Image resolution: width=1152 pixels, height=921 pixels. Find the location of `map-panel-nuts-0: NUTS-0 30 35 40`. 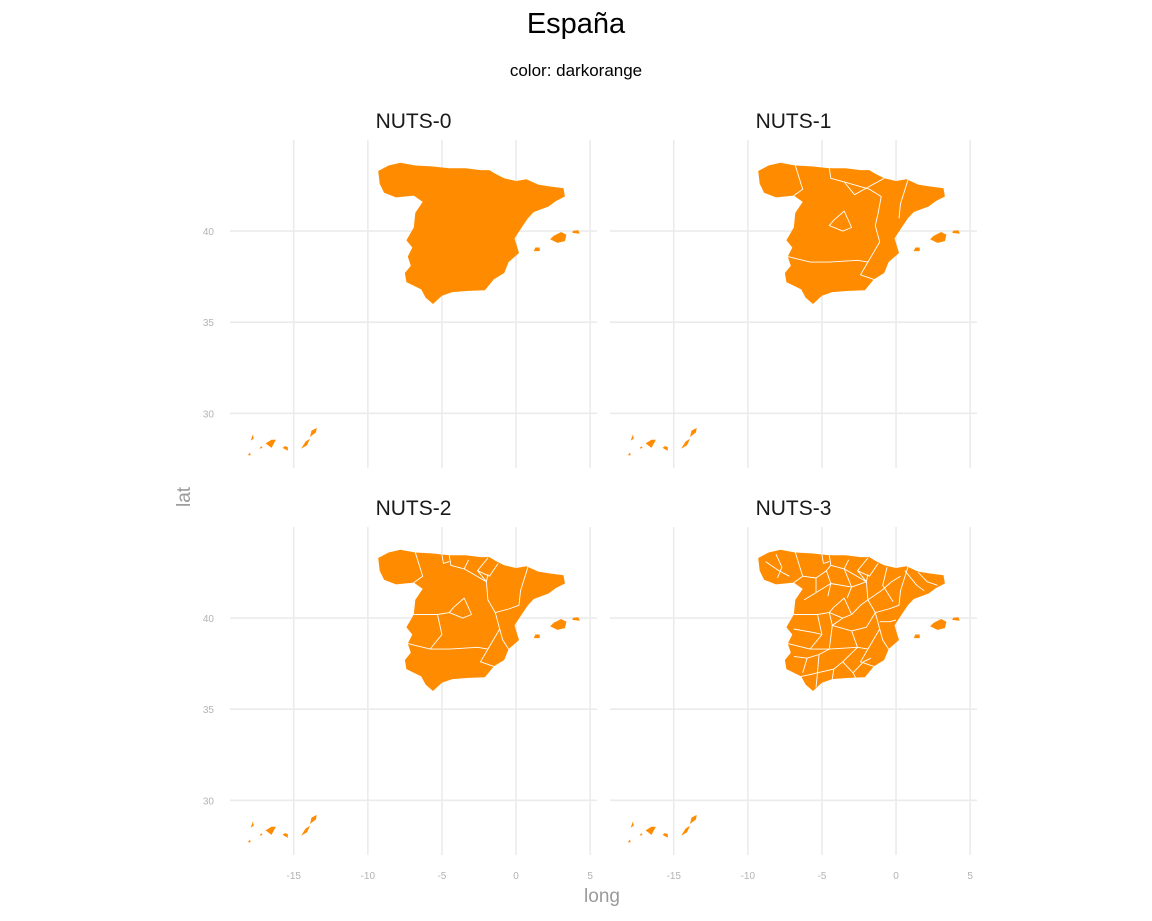

map-panel-nuts-0: NUTS-0 30 35 40 is located at coordinates (400, 289).